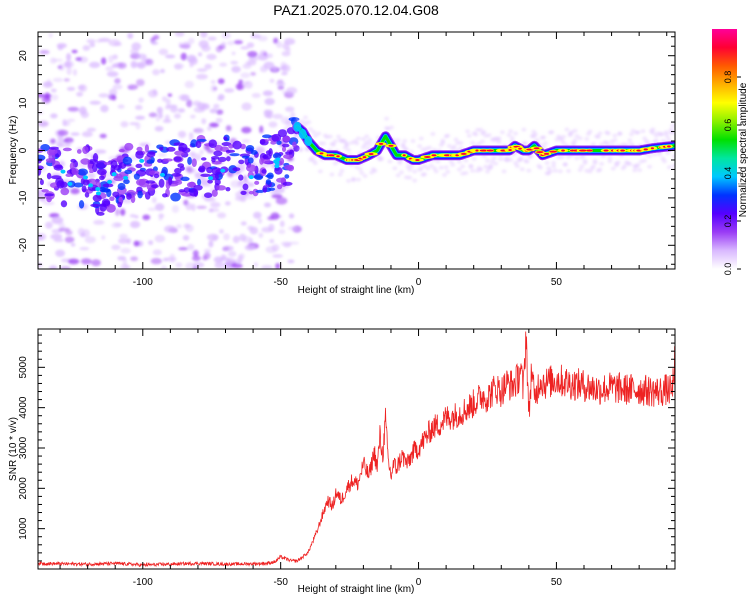 This screenshot has width=750, height=605. I want to click on spectrogram-y-tick-label: 0, so click(23, 150).